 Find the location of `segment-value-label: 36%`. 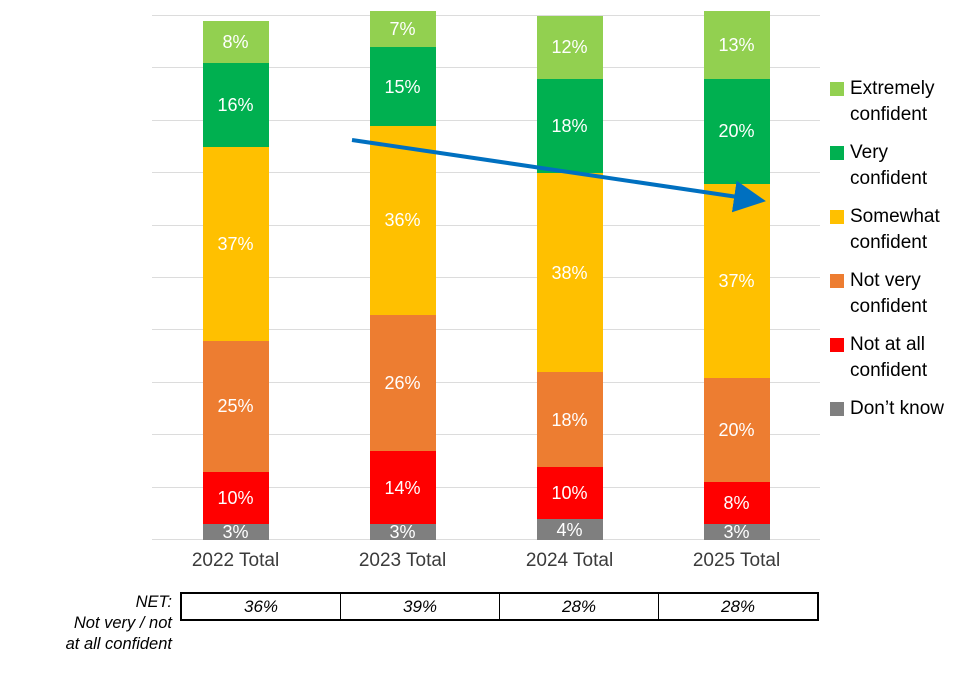

segment-value-label: 36% is located at coordinates (402, 220).